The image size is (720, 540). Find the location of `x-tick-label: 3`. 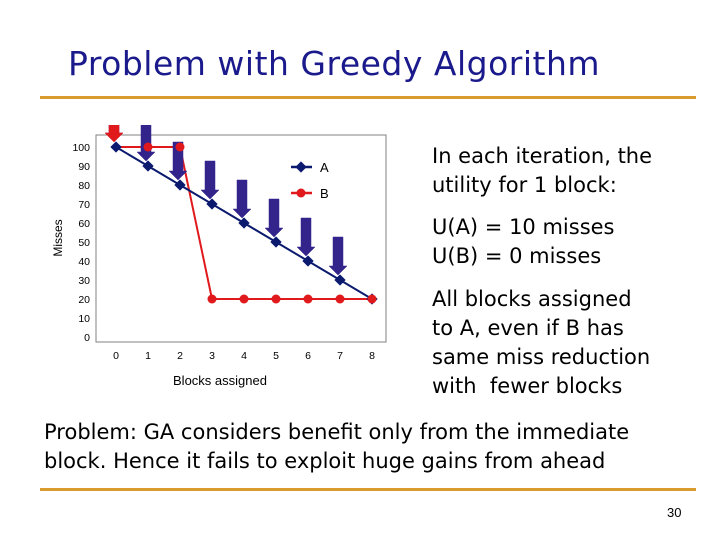

x-tick-label: 3 is located at coordinates (212, 356).